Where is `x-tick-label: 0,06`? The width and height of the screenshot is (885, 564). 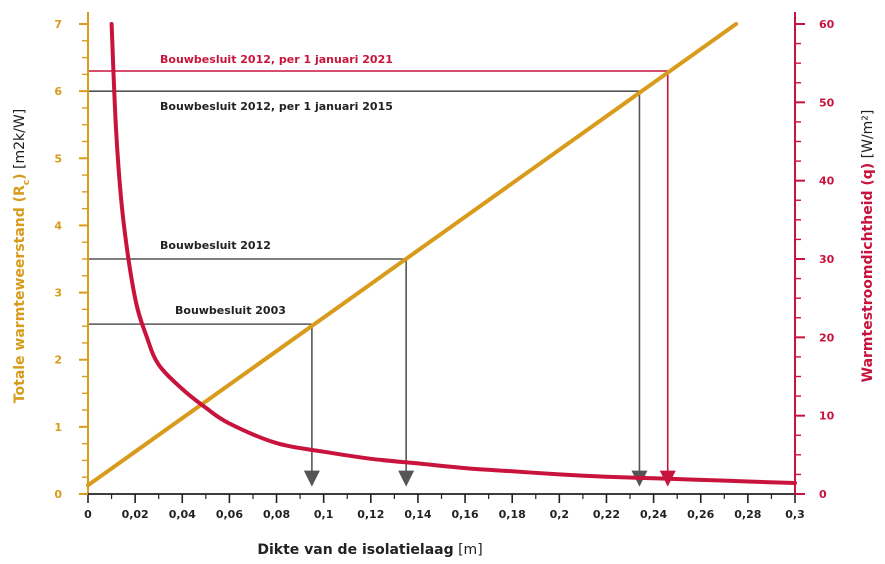
x-tick-label: 0,06 is located at coordinates (229, 514).